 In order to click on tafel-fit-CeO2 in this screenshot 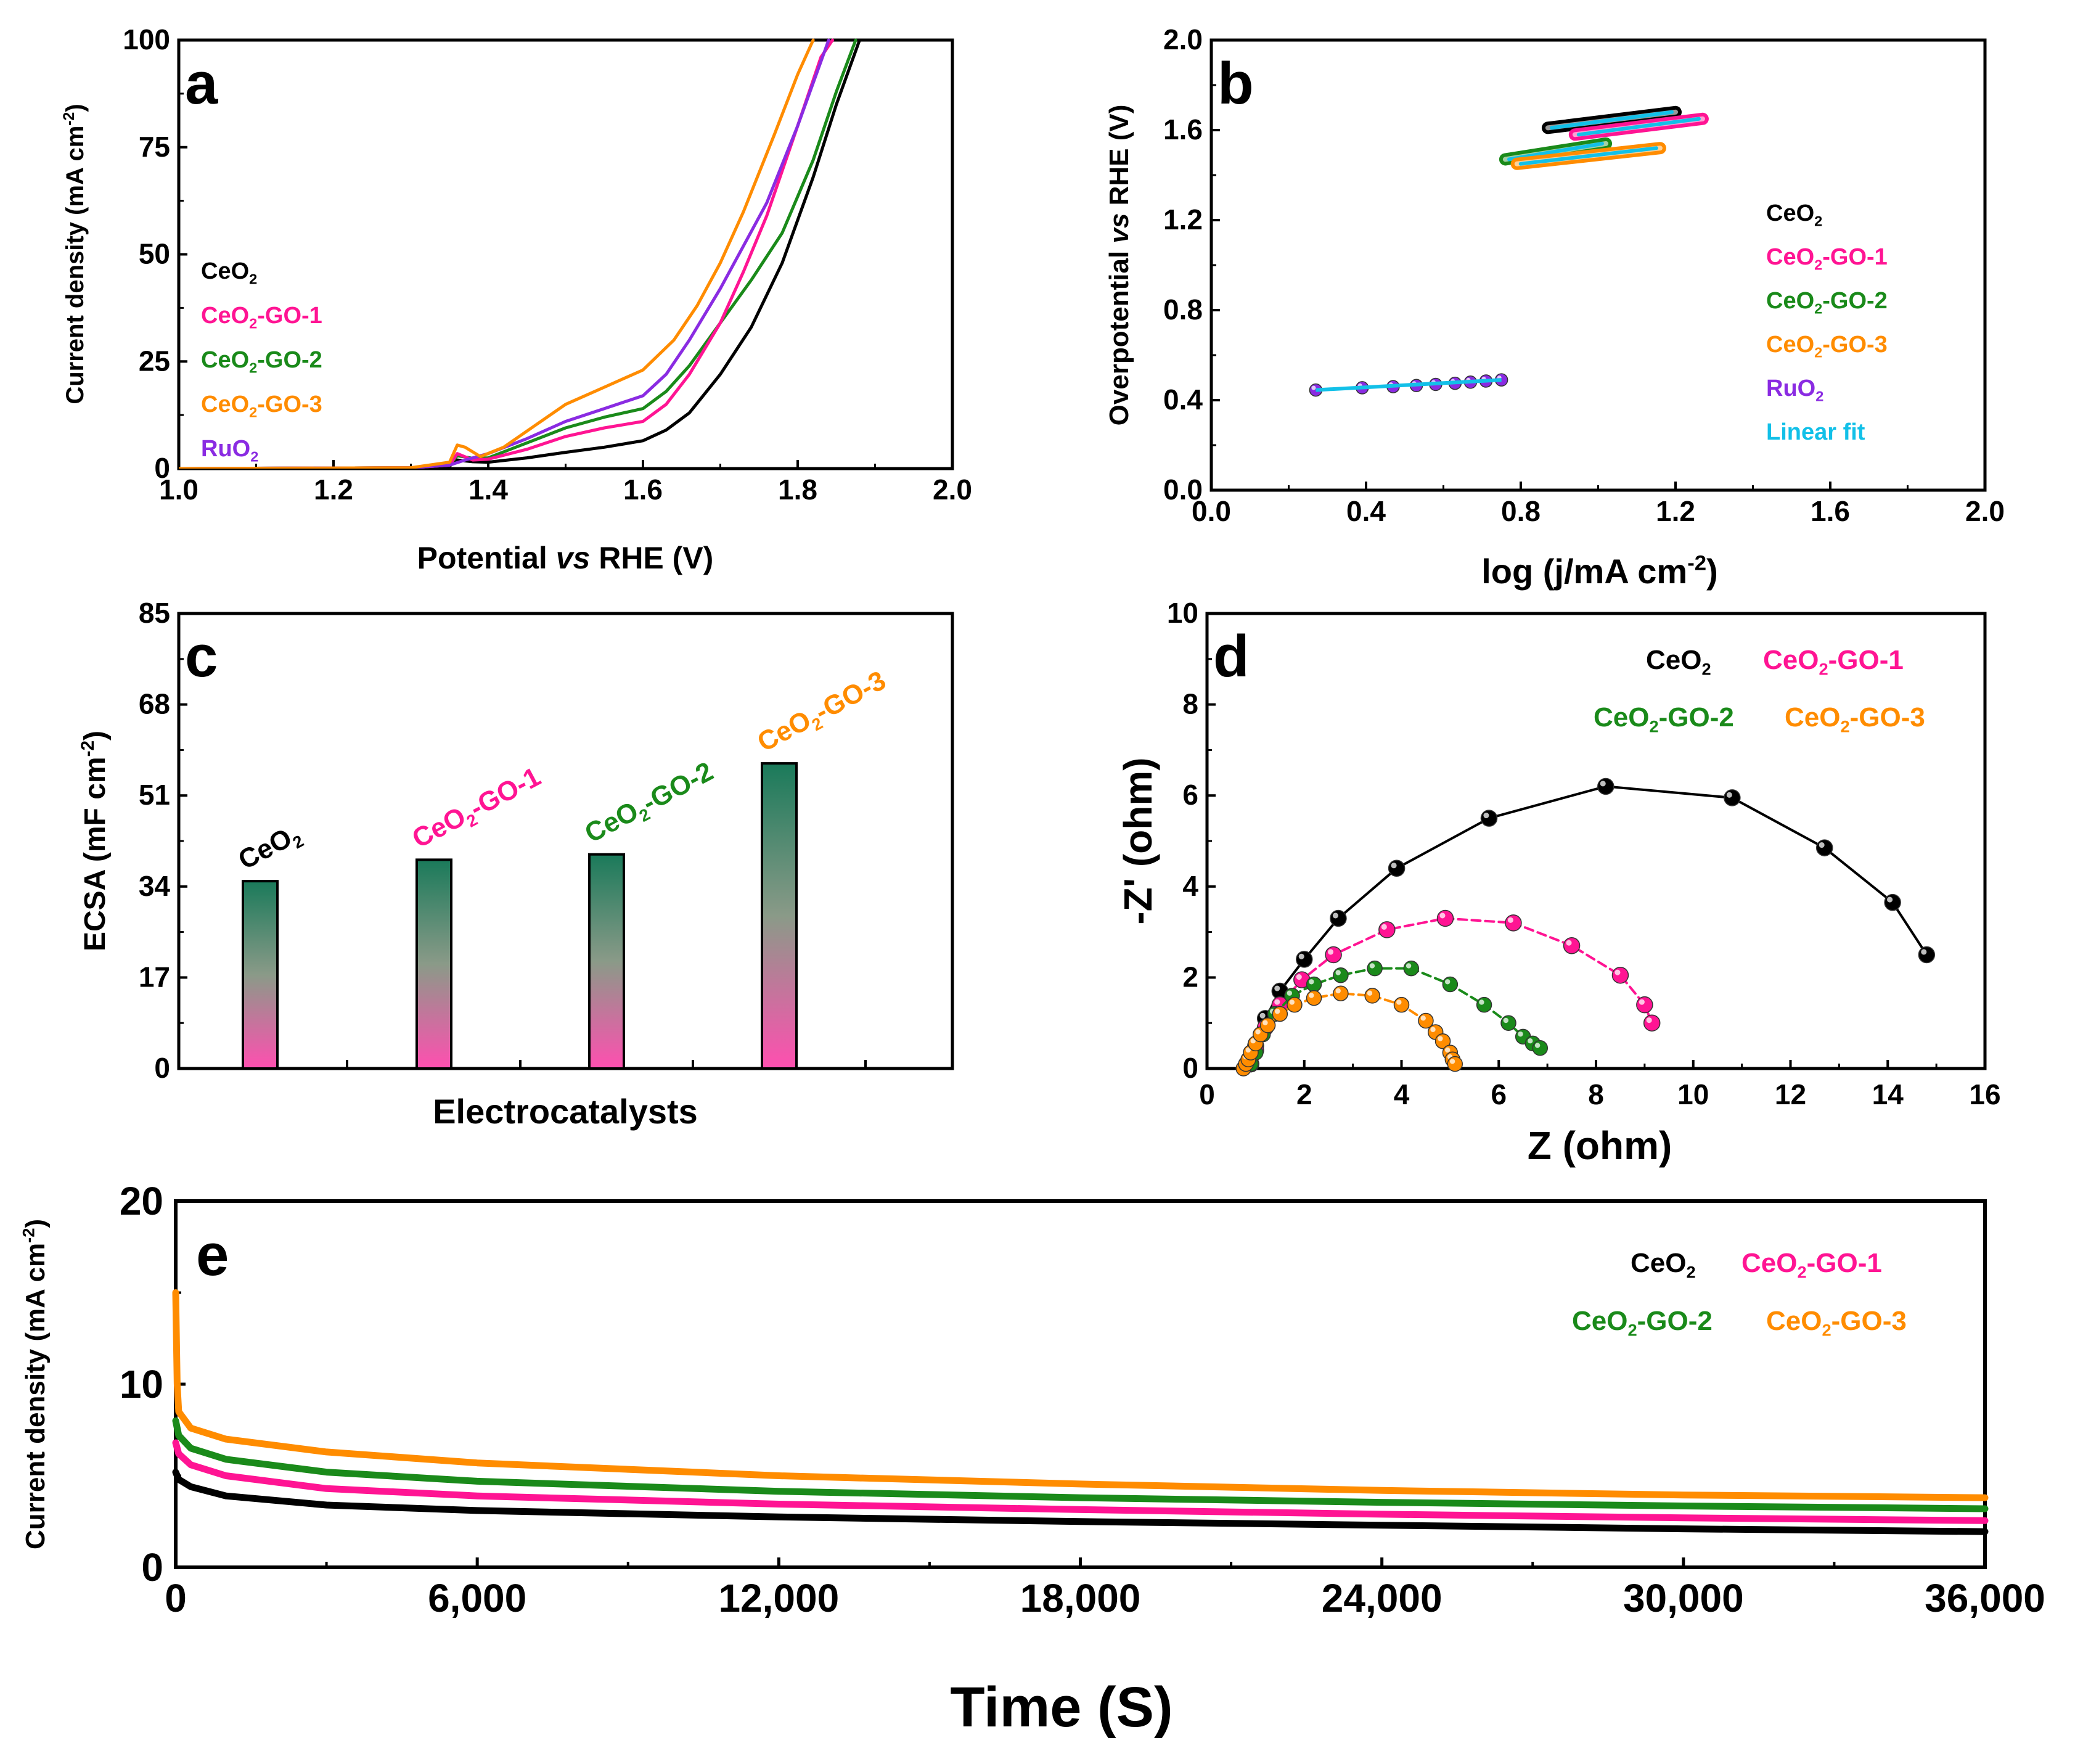, I will do `click(1611, 120)`.